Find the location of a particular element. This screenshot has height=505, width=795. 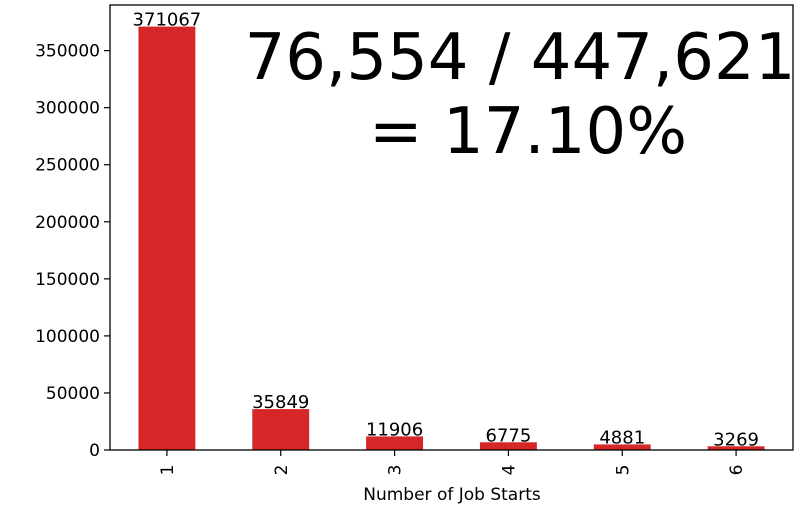

y-tick-label-350000: 350000 is located at coordinates (67, 52).